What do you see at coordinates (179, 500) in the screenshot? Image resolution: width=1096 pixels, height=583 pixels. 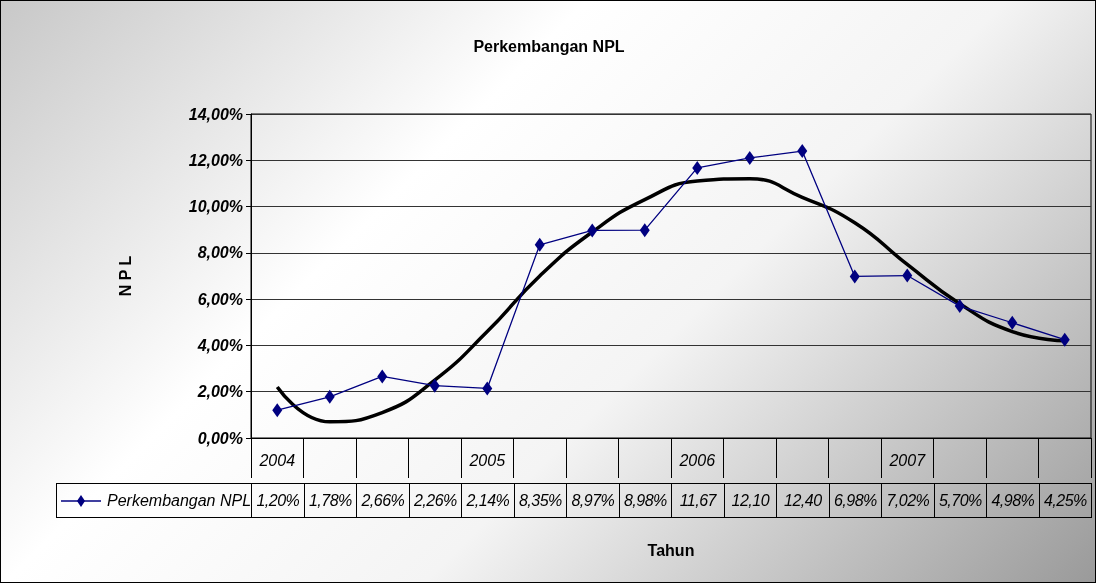 I see `legend-label: Perkembangan NPL` at bounding box center [179, 500].